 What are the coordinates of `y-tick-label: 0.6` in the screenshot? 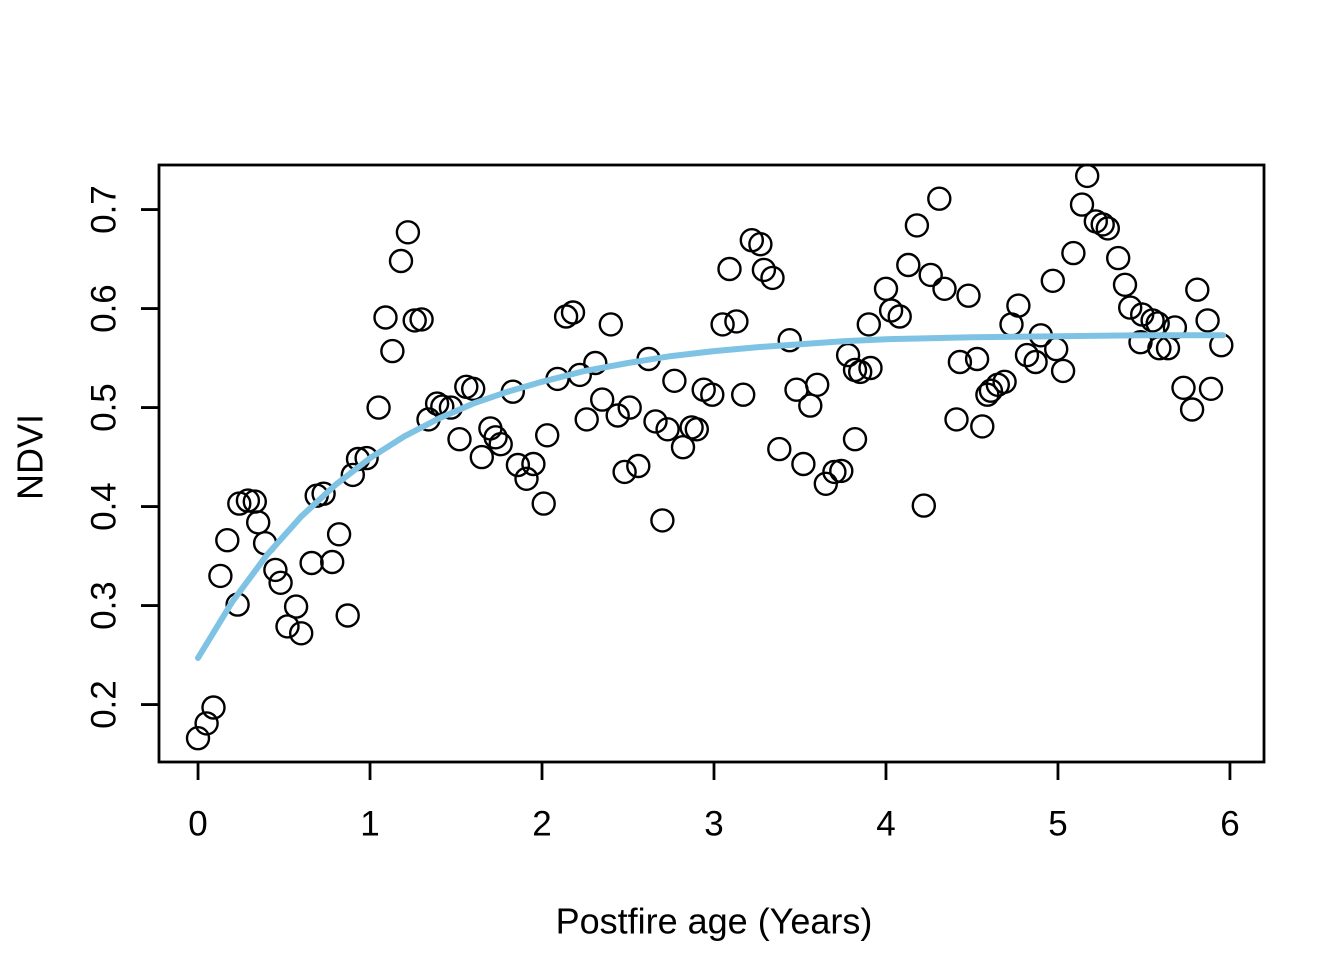 It's located at (104, 308).